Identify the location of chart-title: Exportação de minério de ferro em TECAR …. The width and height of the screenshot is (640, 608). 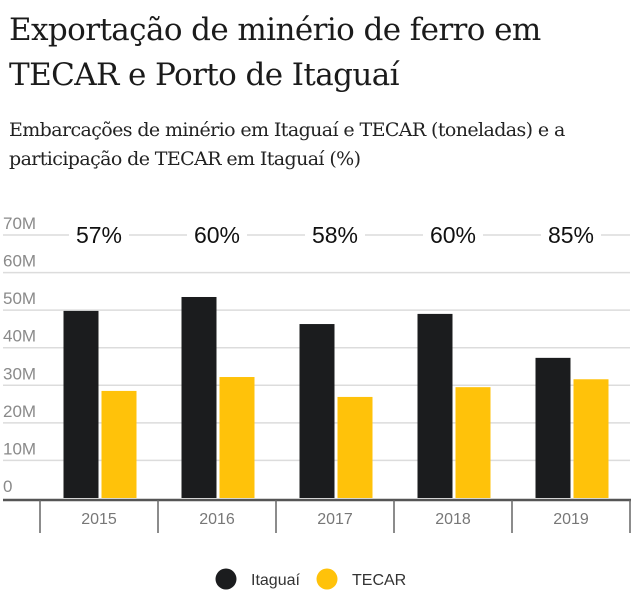
(275, 52).